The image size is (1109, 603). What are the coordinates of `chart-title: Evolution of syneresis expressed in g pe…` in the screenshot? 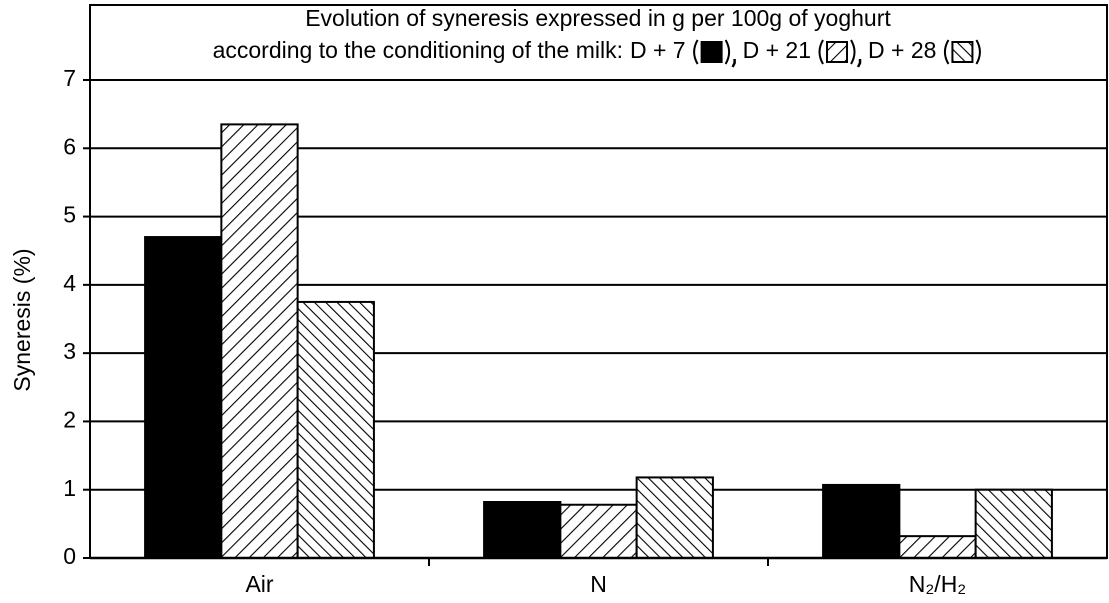 It's located at (598, 18).